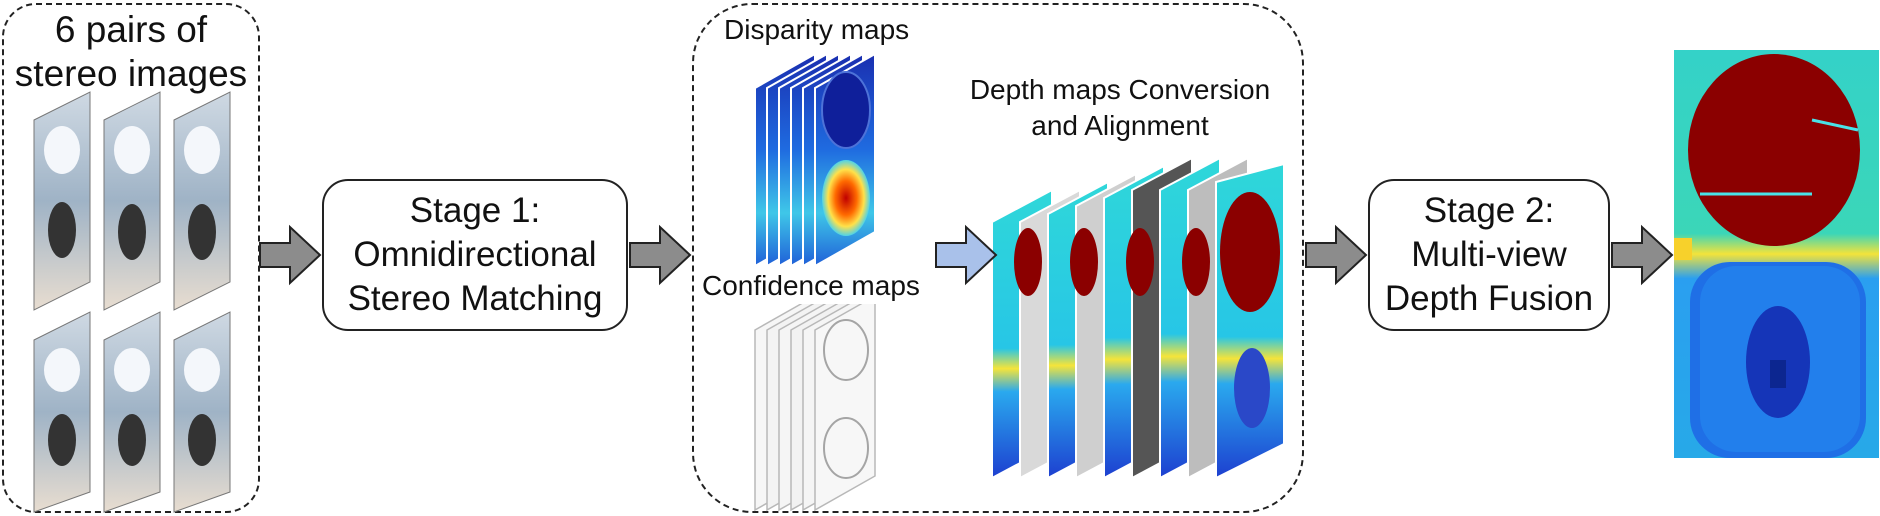 Image resolution: width=1880 pixels, height=516 pixels. Describe the element at coordinates (131, 73) in the screenshot. I see `input-title-line2: stereo images` at that location.